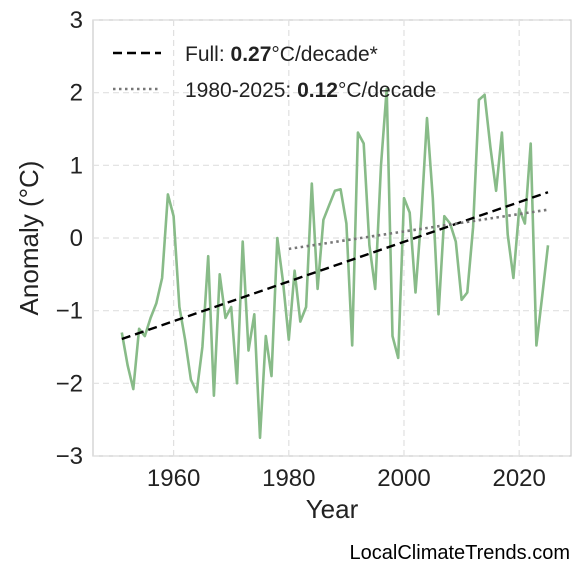 The width and height of the screenshot is (585, 579). What do you see at coordinates (403, 478) in the screenshot?
I see `x-tick-label: 2000` at bounding box center [403, 478].